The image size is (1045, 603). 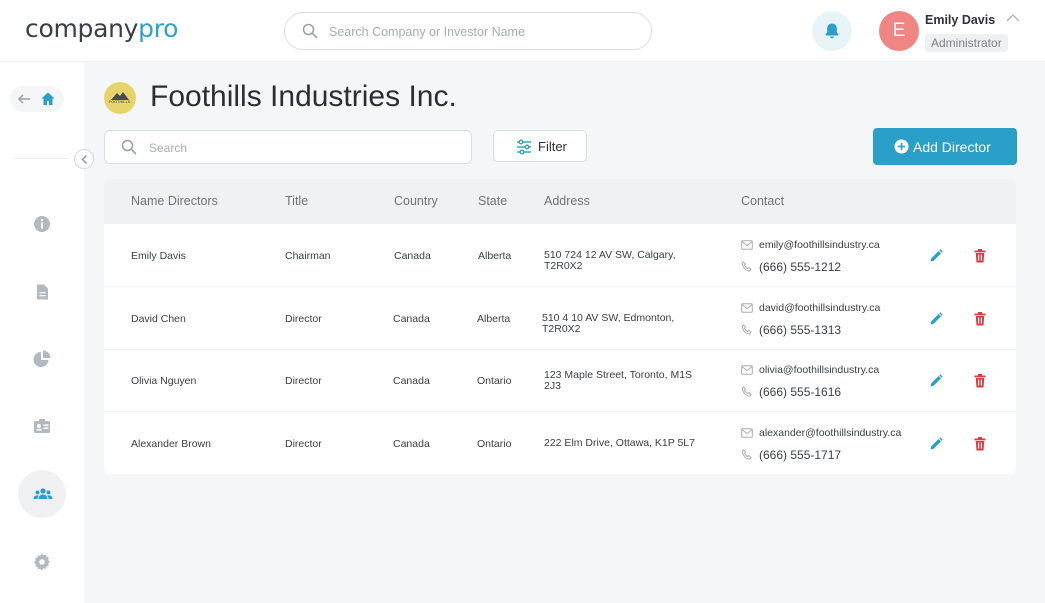 What do you see at coordinates (960, 20) in the screenshot?
I see `user-name: Emily Davis` at bounding box center [960, 20].